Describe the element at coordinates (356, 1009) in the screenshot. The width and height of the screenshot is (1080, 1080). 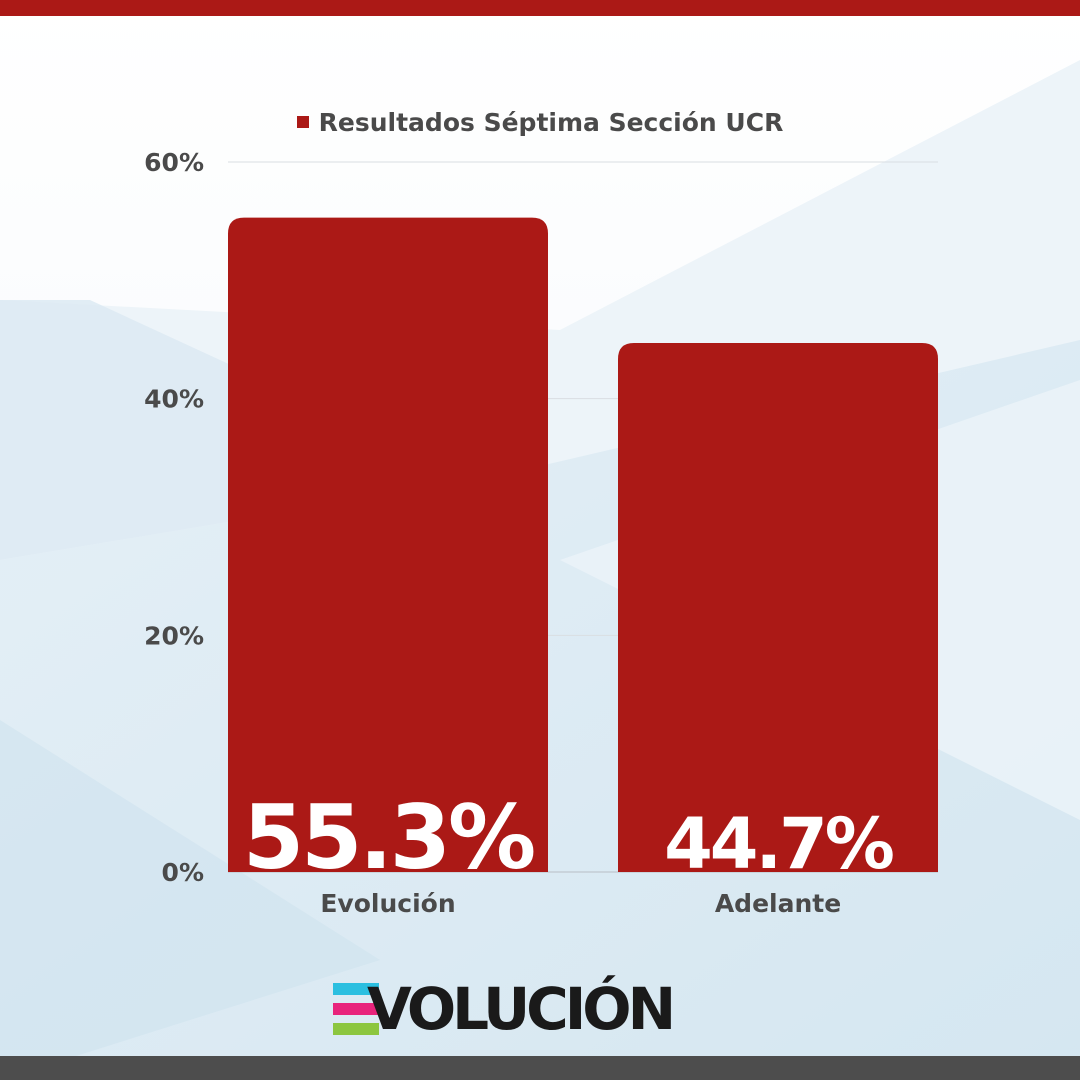
I see `logo-stripes-icon` at that location.